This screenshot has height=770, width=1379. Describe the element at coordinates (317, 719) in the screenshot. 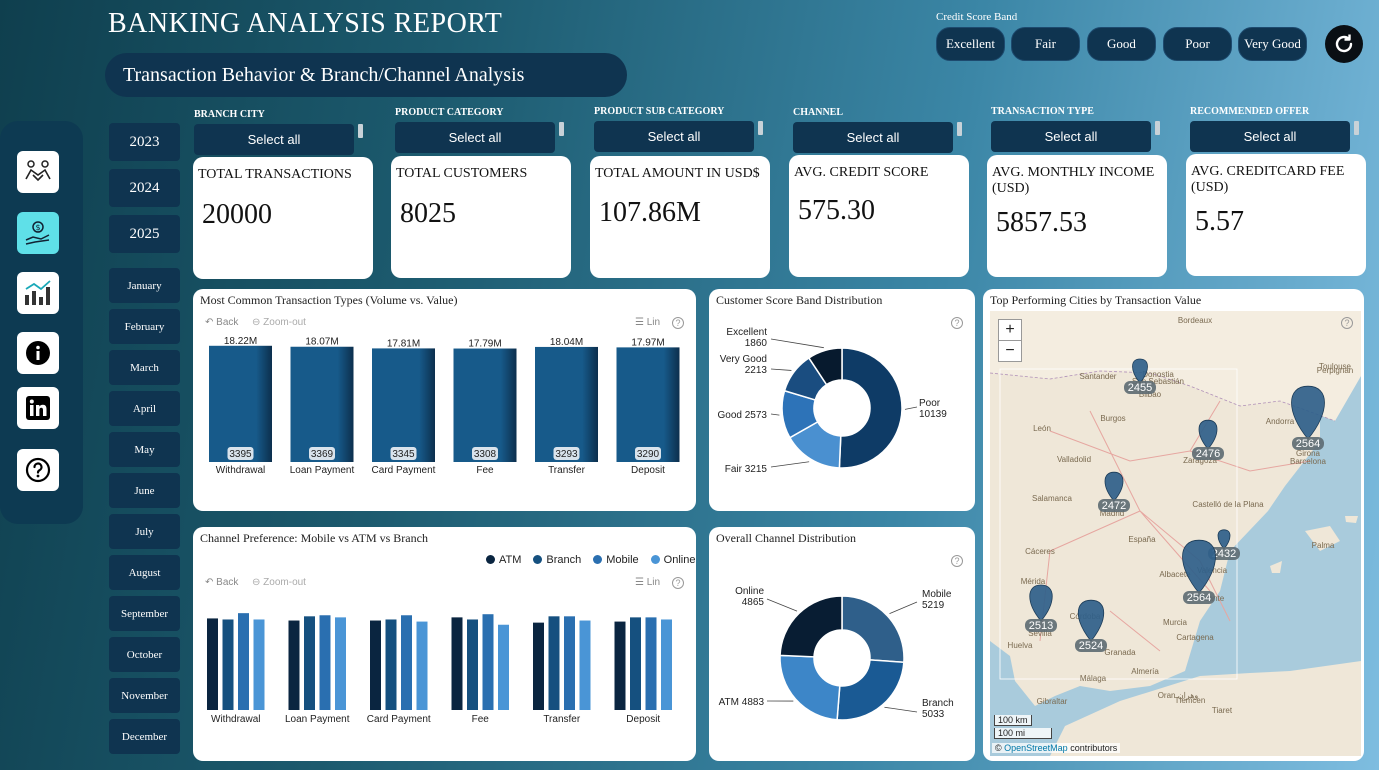

I see `category-label: Loan Payment` at that location.